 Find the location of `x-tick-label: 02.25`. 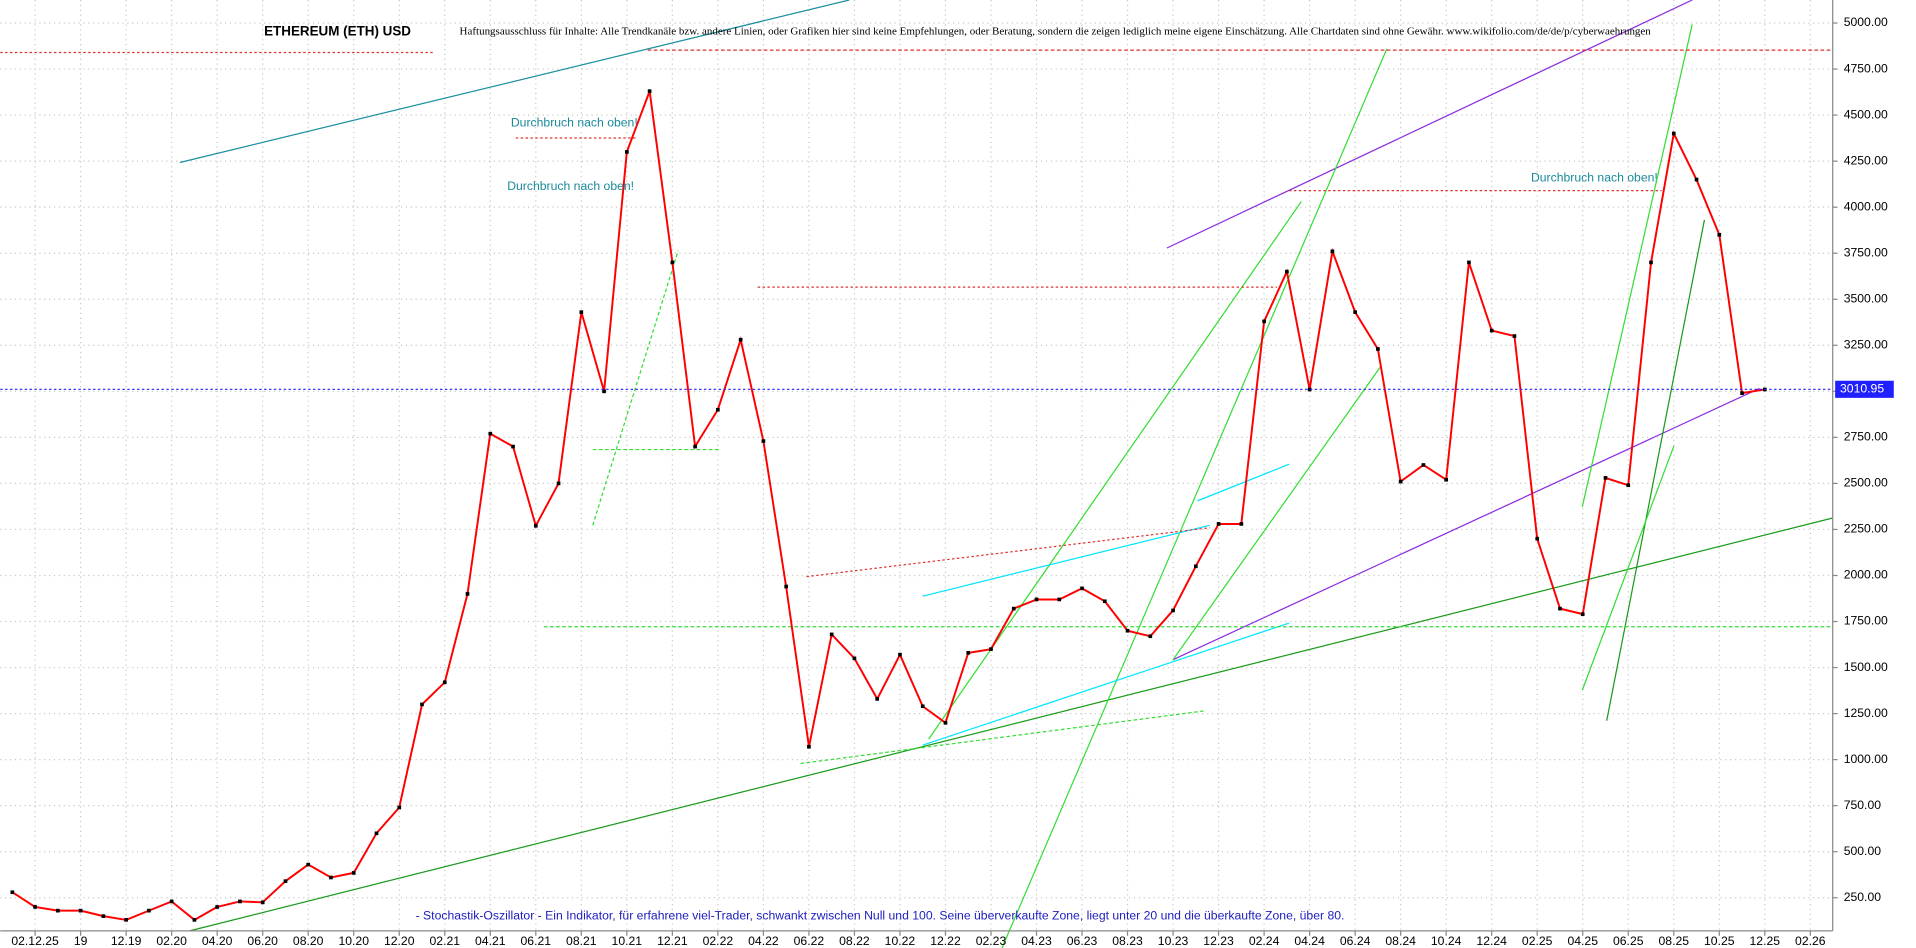

x-tick-label: 02.25 is located at coordinates (1537, 941).